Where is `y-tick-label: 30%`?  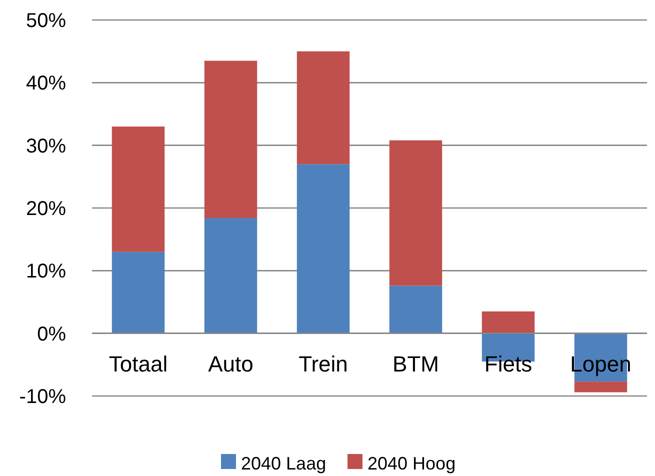 y-tick-label: 30% is located at coordinates (46, 146).